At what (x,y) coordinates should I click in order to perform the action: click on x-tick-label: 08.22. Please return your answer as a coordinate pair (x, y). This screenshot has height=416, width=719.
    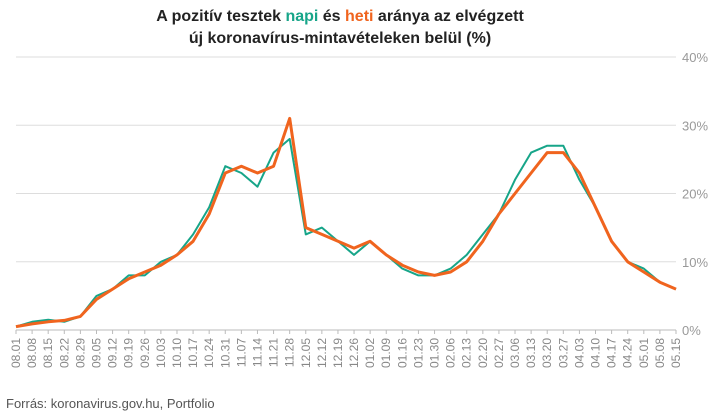
    Looking at the image, I should click on (64, 353).